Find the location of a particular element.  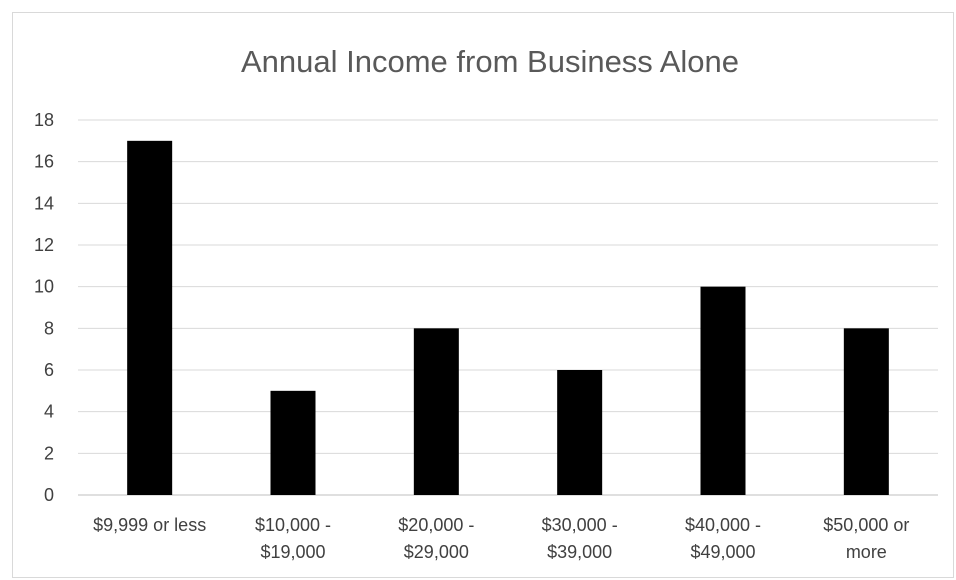

x-tick-label-line: $29,000 is located at coordinates (436, 552).